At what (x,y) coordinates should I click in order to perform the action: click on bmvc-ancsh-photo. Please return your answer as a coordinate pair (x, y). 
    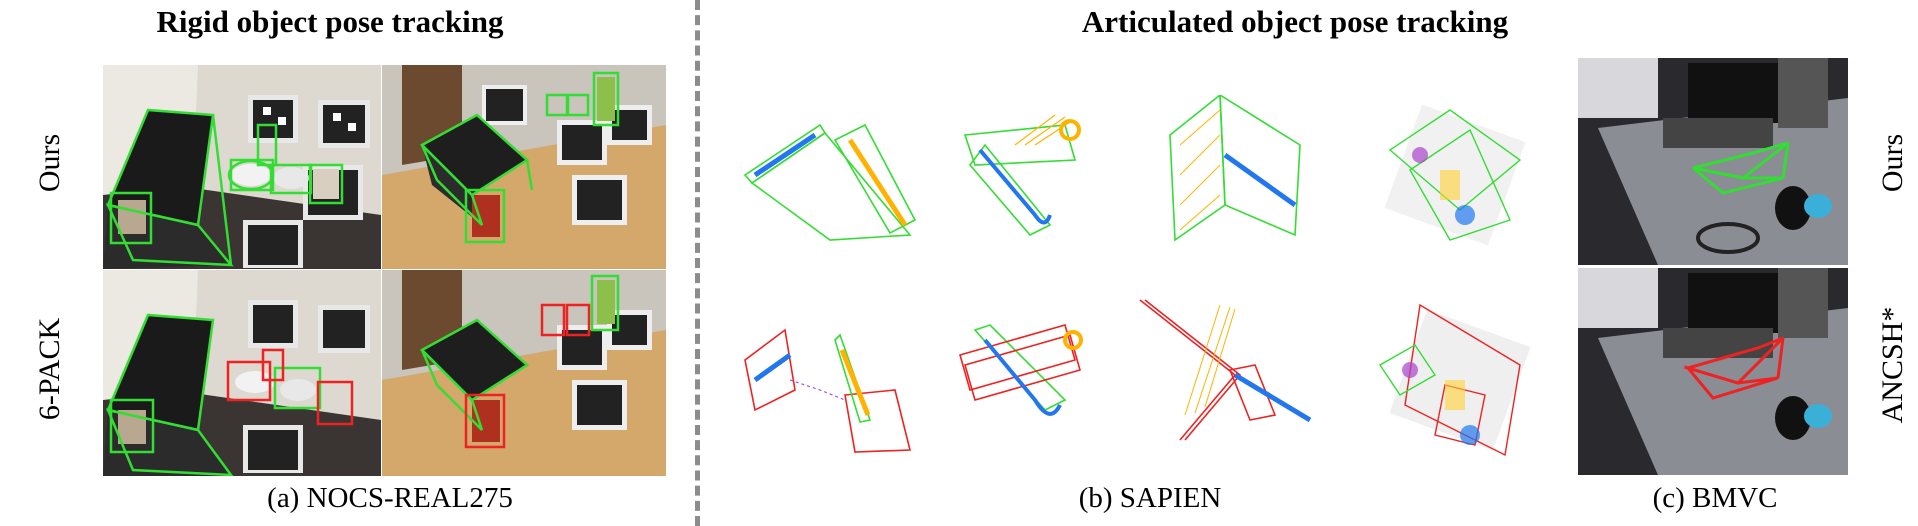
    Looking at the image, I should click on (1713, 371).